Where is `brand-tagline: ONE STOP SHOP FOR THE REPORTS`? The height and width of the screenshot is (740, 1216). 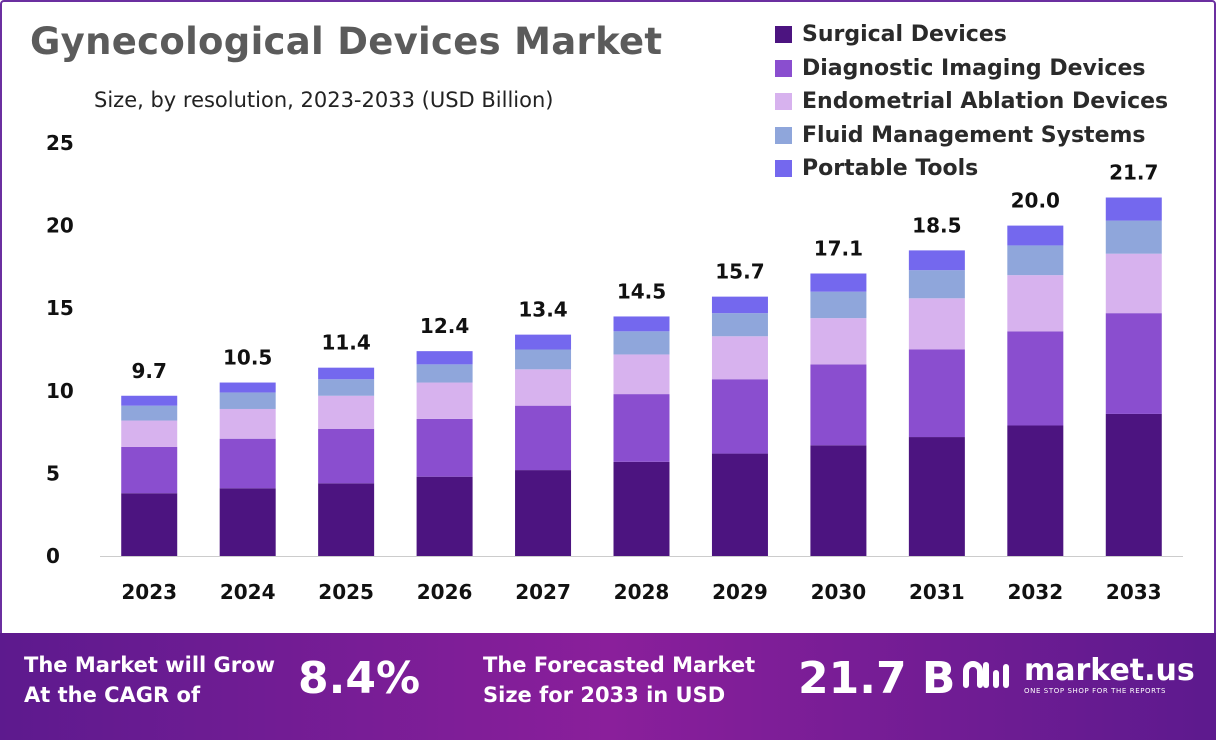 brand-tagline: ONE STOP SHOP FOR THE REPORTS is located at coordinates (1095, 691).